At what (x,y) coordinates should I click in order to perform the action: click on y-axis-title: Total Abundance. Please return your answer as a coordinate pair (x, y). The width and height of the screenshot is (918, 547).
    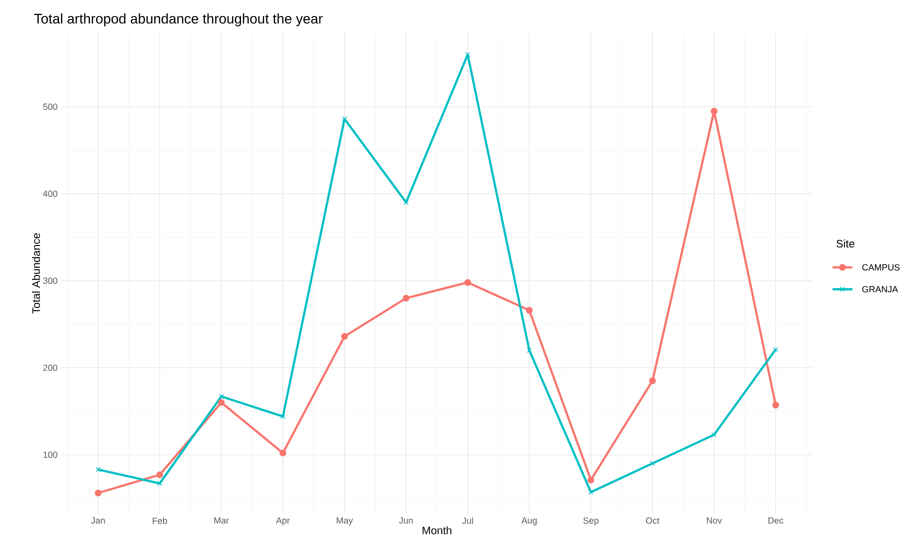
    Looking at the image, I should click on (36, 273).